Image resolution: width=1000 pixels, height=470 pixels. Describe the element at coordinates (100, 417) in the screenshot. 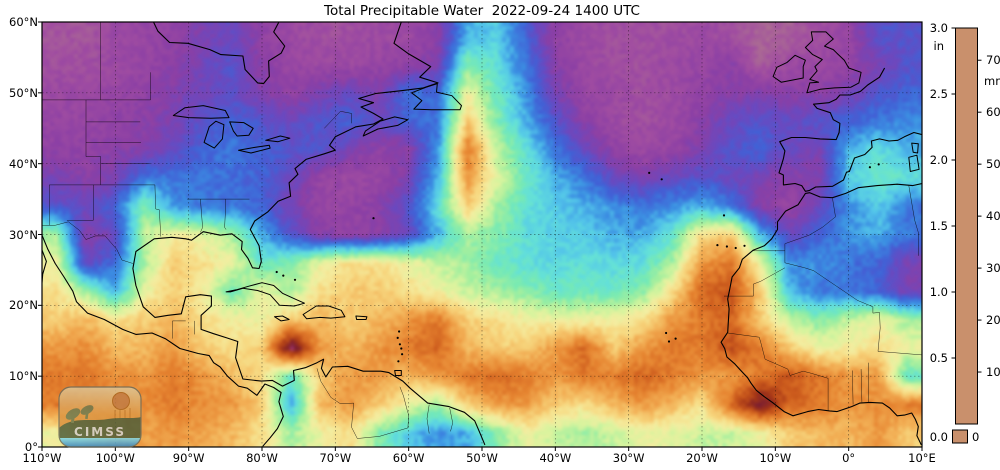

I see `cimss-logo: CIMSS` at that location.